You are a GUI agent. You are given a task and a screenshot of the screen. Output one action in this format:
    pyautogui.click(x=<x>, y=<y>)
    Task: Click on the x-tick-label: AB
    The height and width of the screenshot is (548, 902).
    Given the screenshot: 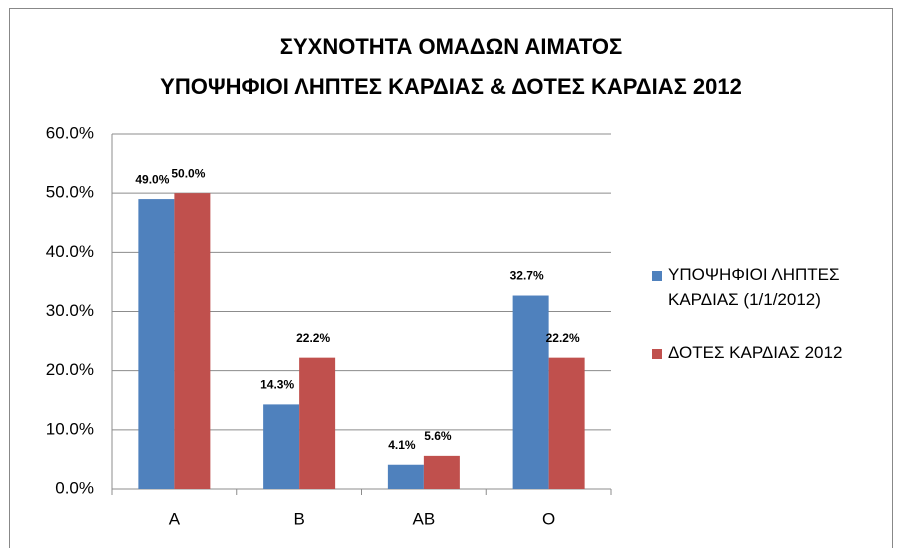 What is the action you would take?
    pyautogui.click(x=424, y=518)
    